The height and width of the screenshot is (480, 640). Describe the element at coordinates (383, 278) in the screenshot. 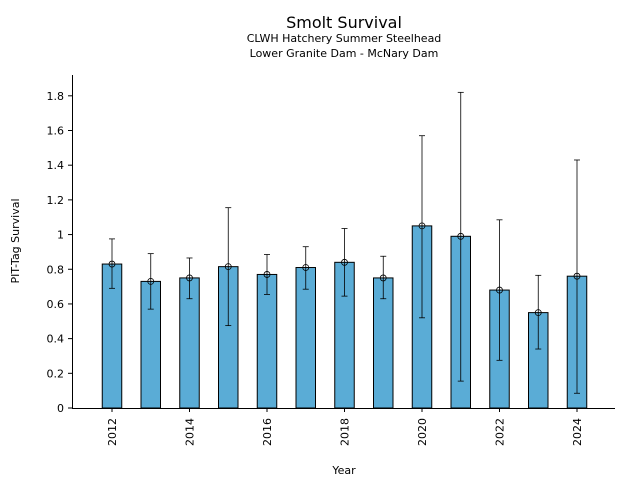

I see `point-marker-2019` at that location.